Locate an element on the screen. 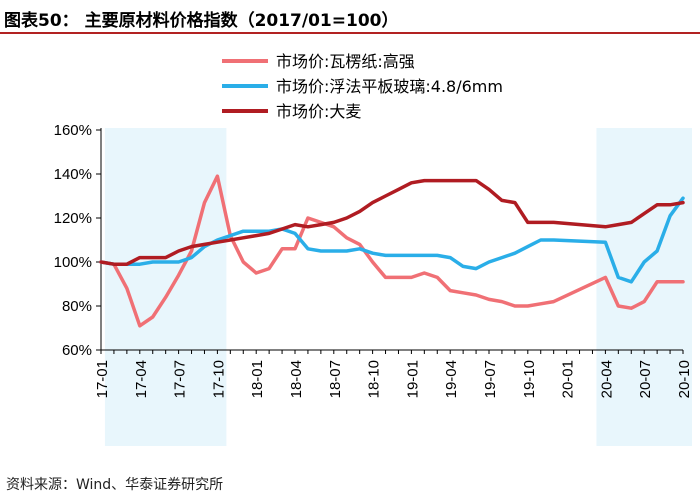  chart-title: 图表50： 主要原材料价格指数（2017/01=100） is located at coordinates (201, 21).